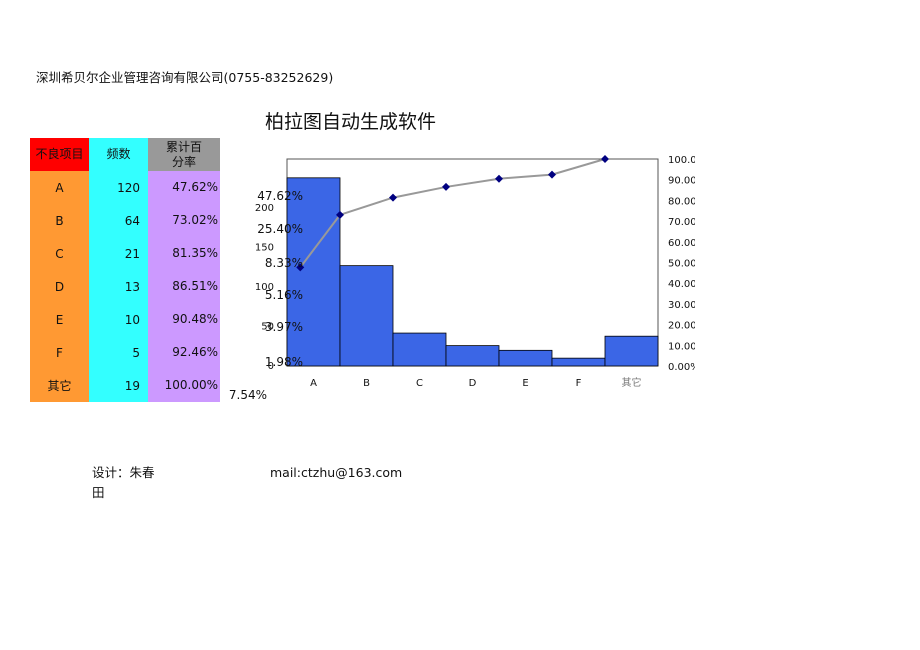 The height and width of the screenshot is (650, 920). I want to click on row-frequency: 19, so click(118, 385).